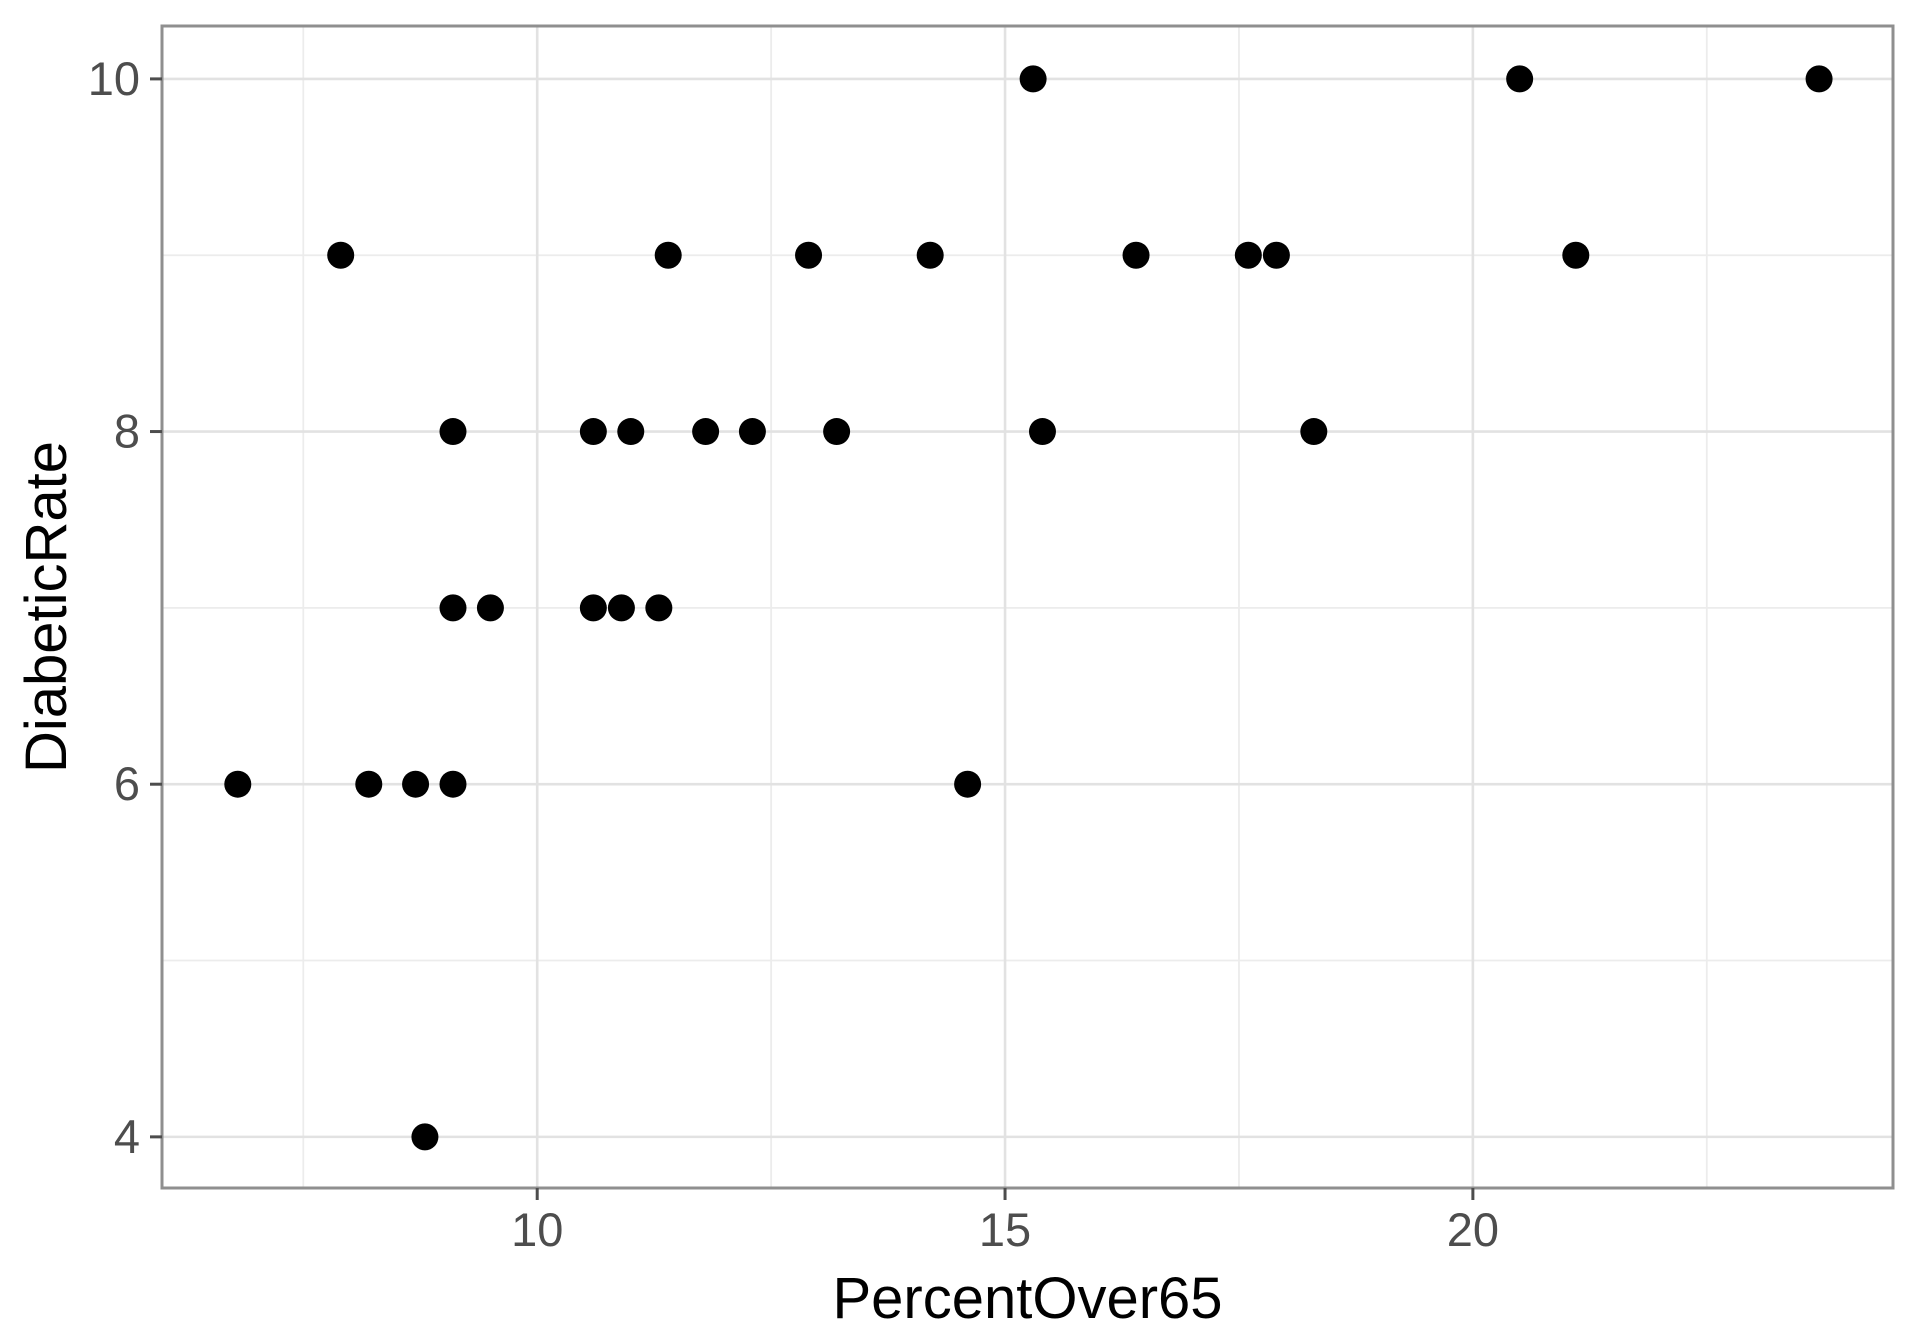 Image resolution: width=1920 pixels, height=1344 pixels. What do you see at coordinates (46, 607) in the screenshot?
I see `y-axis-title: DiabeticRate` at bounding box center [46, 607].